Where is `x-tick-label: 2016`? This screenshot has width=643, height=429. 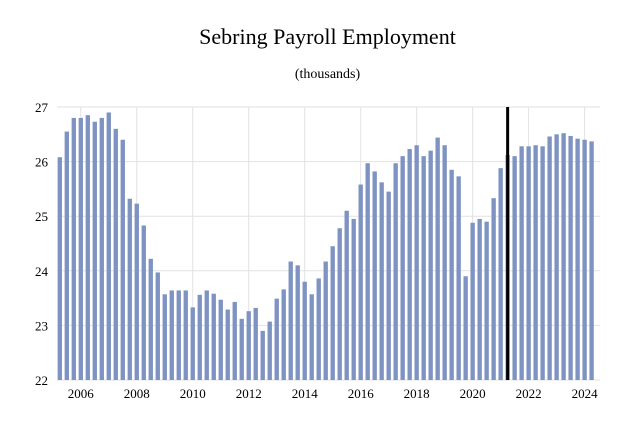
x-tick-label: 2016 is located at coordinates (361, 393).